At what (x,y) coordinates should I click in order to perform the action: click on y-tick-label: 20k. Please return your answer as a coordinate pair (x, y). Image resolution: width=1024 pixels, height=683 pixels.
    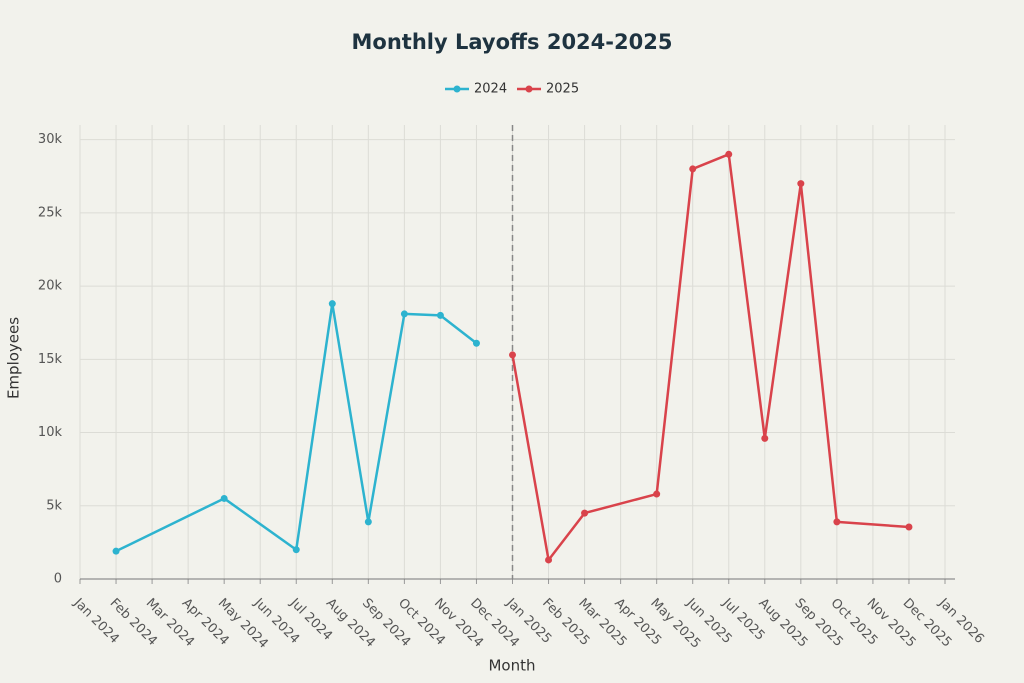
    Looking at the image, I should click on (50, 286).